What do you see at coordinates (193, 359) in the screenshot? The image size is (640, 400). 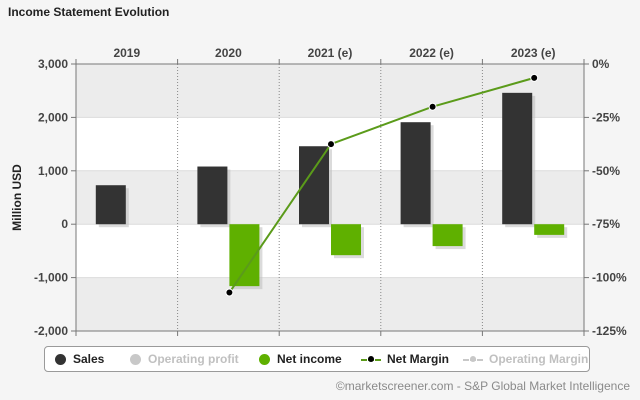 I see `legend-label-operating-profit: Operating profit` at bounding box center [193, 359].